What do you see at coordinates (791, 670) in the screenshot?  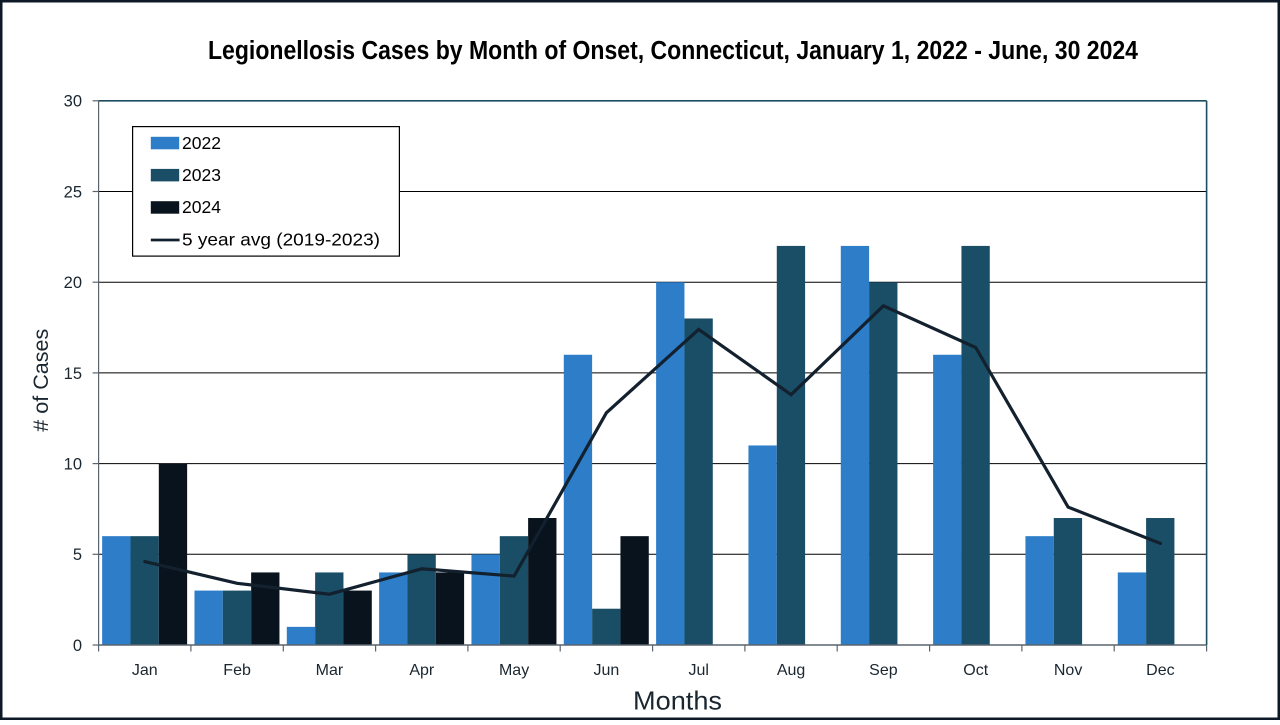 I see `svg-text: Aug` at bounding box center [791, 670].